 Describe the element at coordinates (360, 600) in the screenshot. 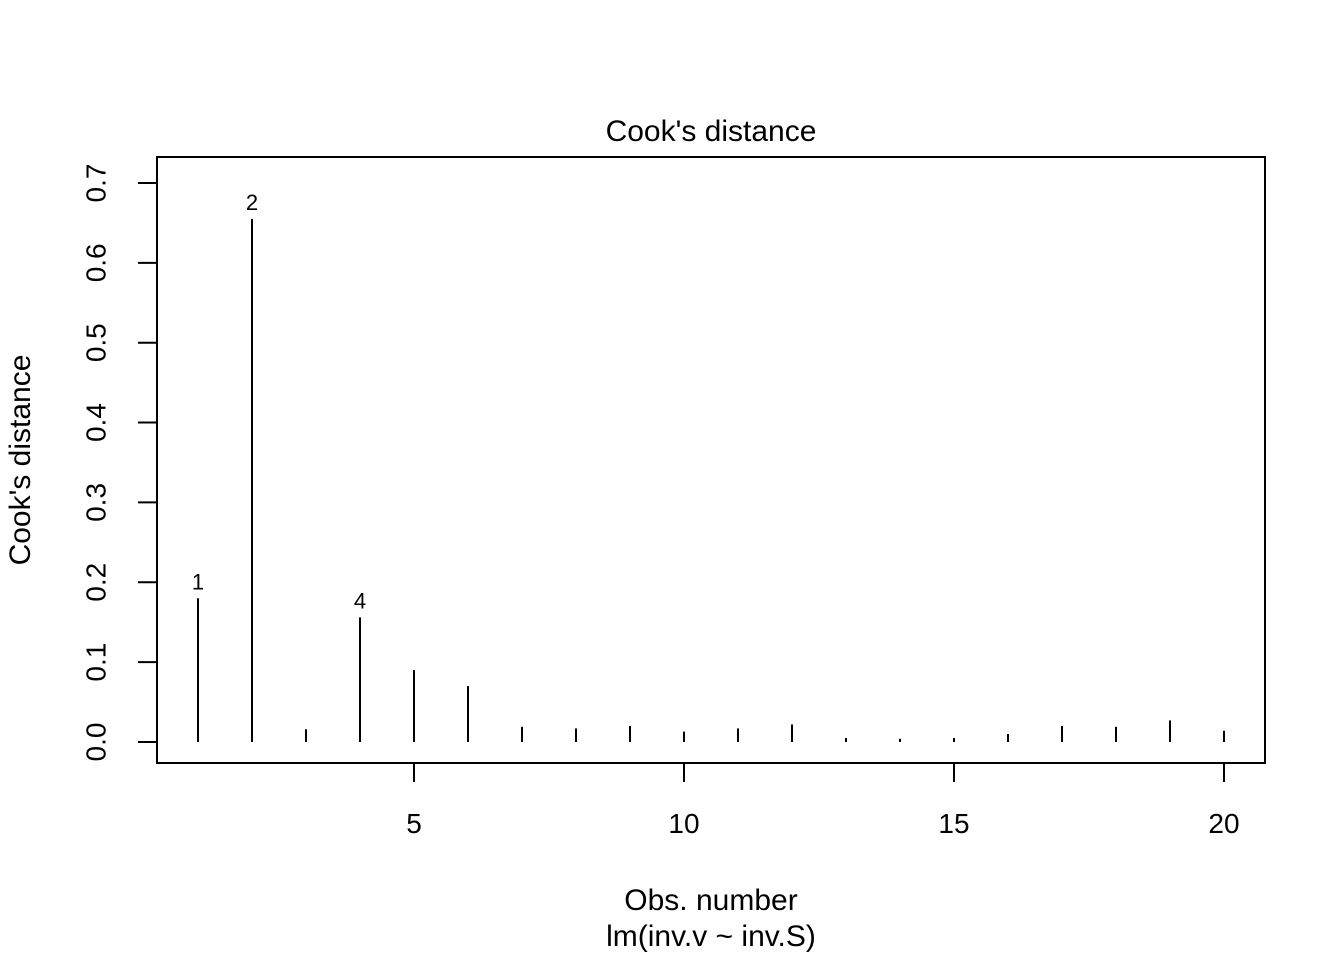

I see `point-label-obs-4: 4` at that location.